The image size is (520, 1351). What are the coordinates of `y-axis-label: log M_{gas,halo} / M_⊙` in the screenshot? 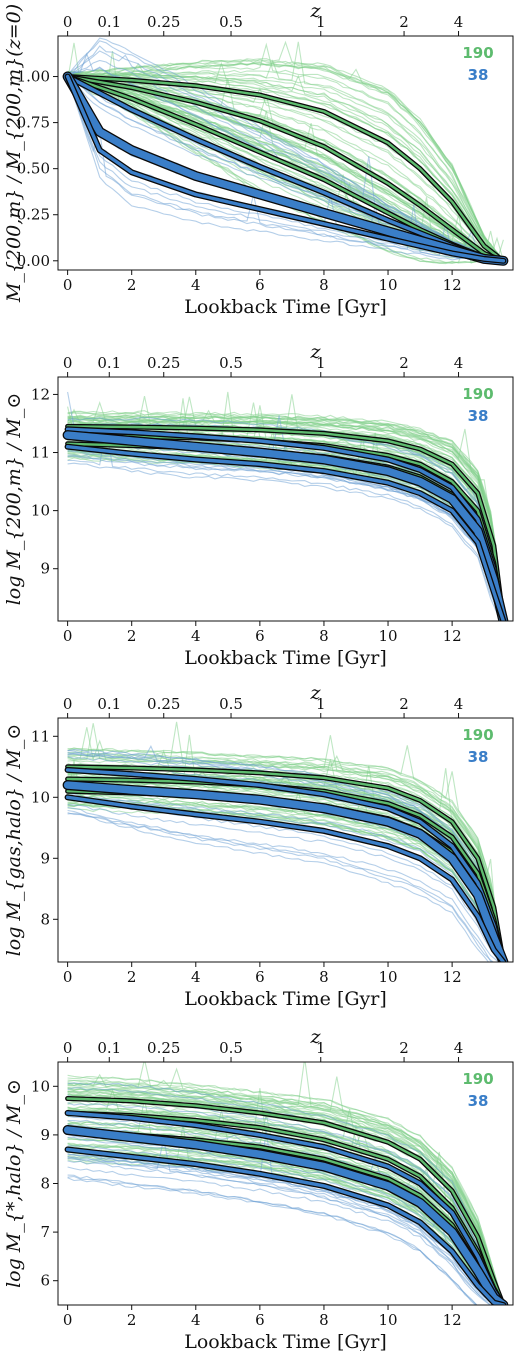 It's located at (14, 840).